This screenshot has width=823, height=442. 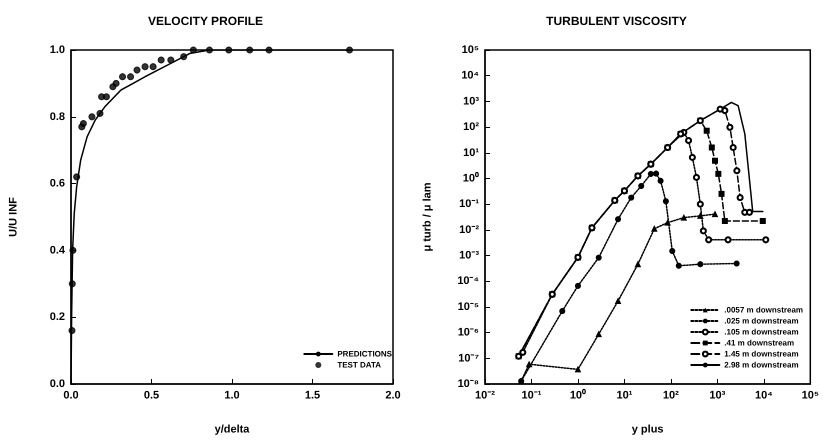 What do you see at coordinates (761, 354) in the screenshot?
I see `legend-label: 1.45 m downstream` at bounding box center [761, 354].